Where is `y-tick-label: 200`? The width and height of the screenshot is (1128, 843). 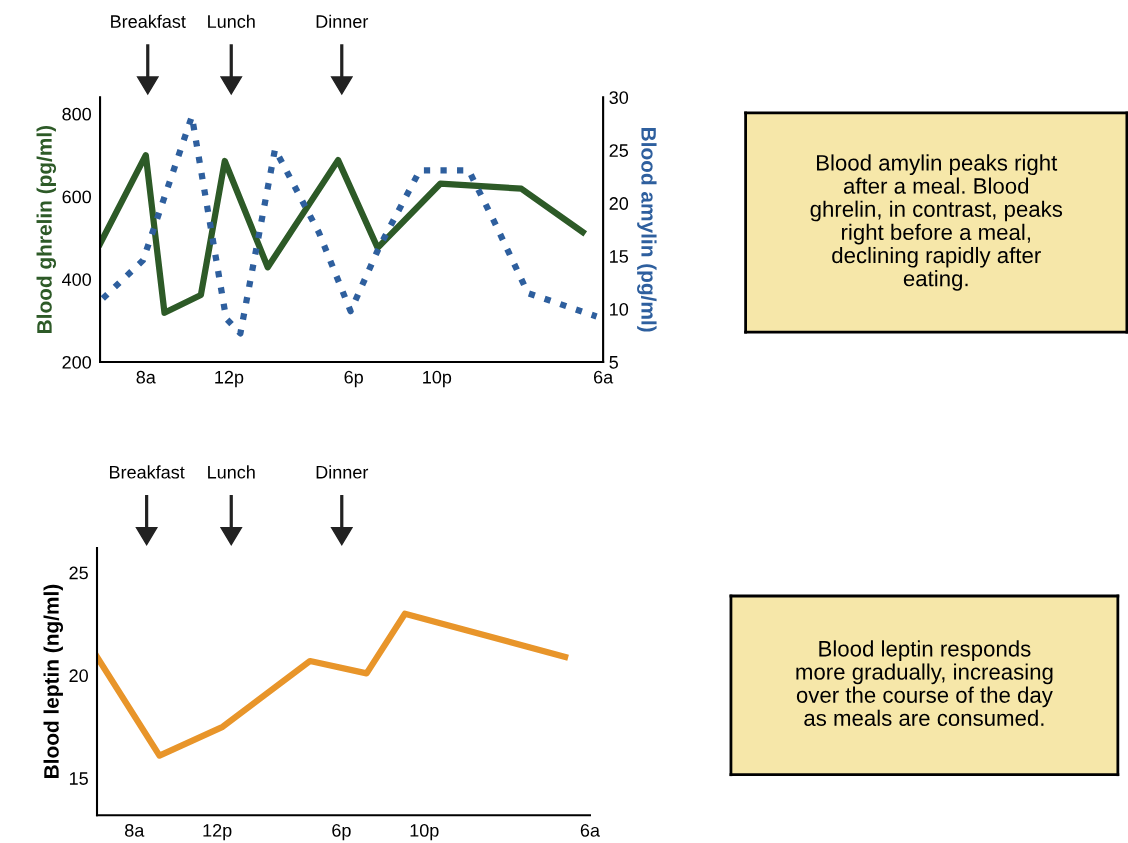 y-tick-label: 200 is located at coordinates (77, 362).